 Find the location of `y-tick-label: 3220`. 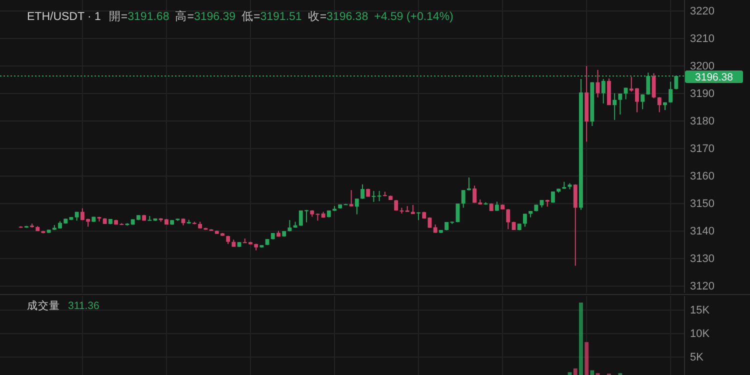

y-tick-label: 3220 is located at coordinates (702, 12).